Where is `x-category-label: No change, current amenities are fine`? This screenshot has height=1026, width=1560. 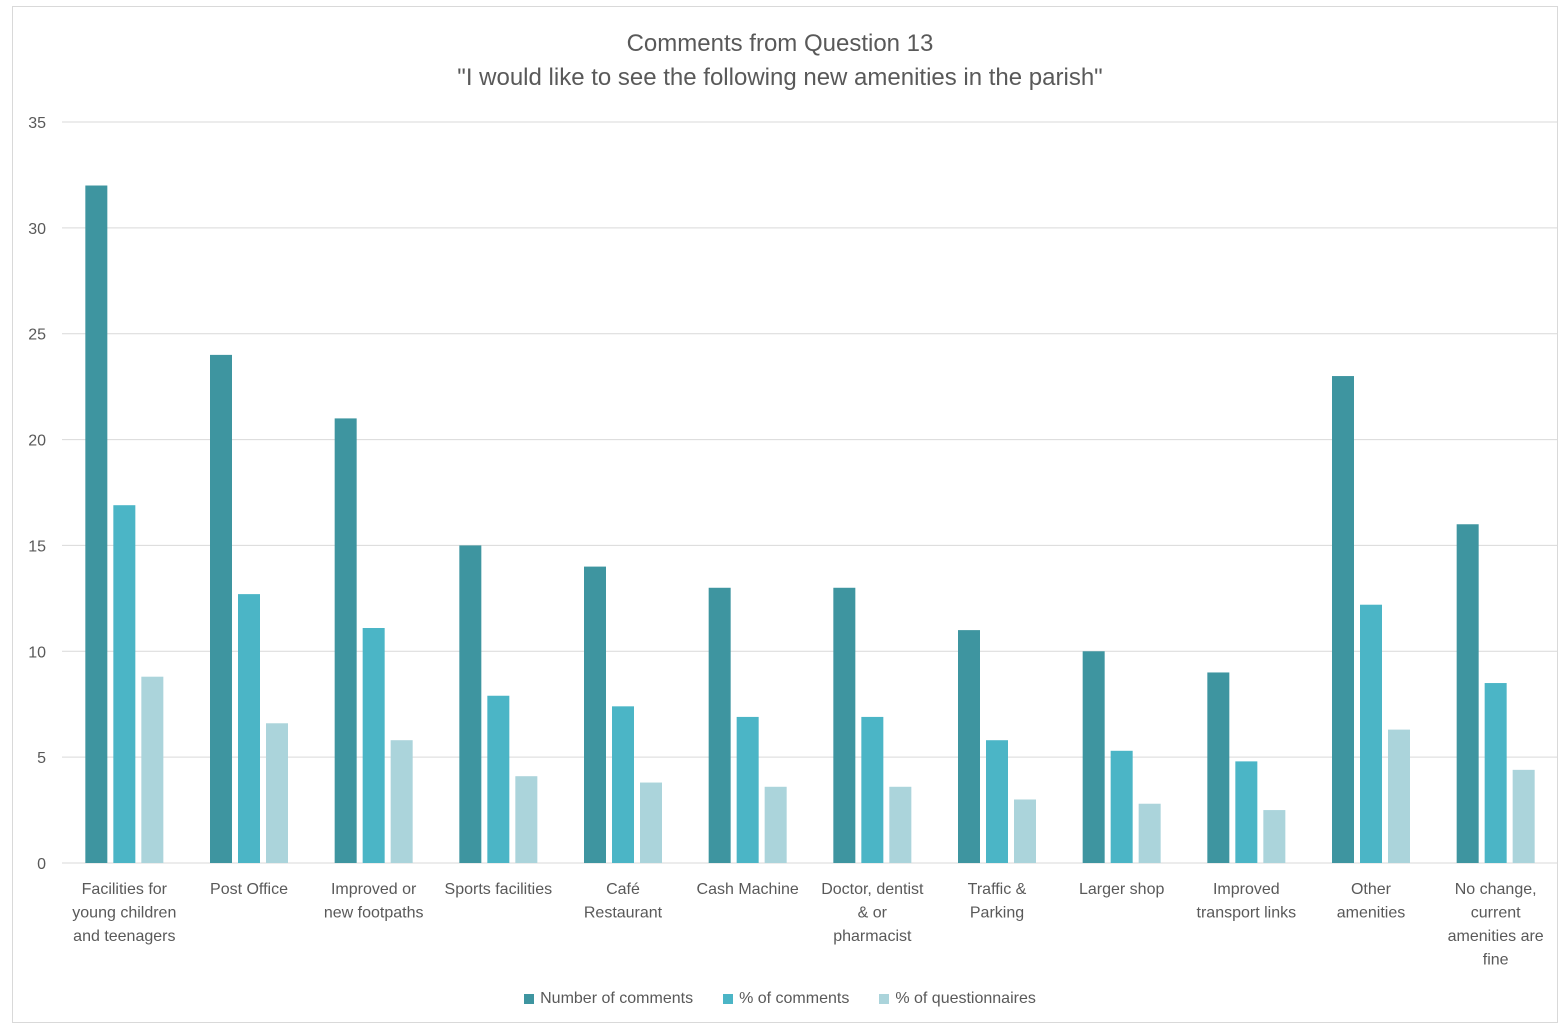
x-category-label: No change, current amenities are fine is located at coordinates (1496, 925).